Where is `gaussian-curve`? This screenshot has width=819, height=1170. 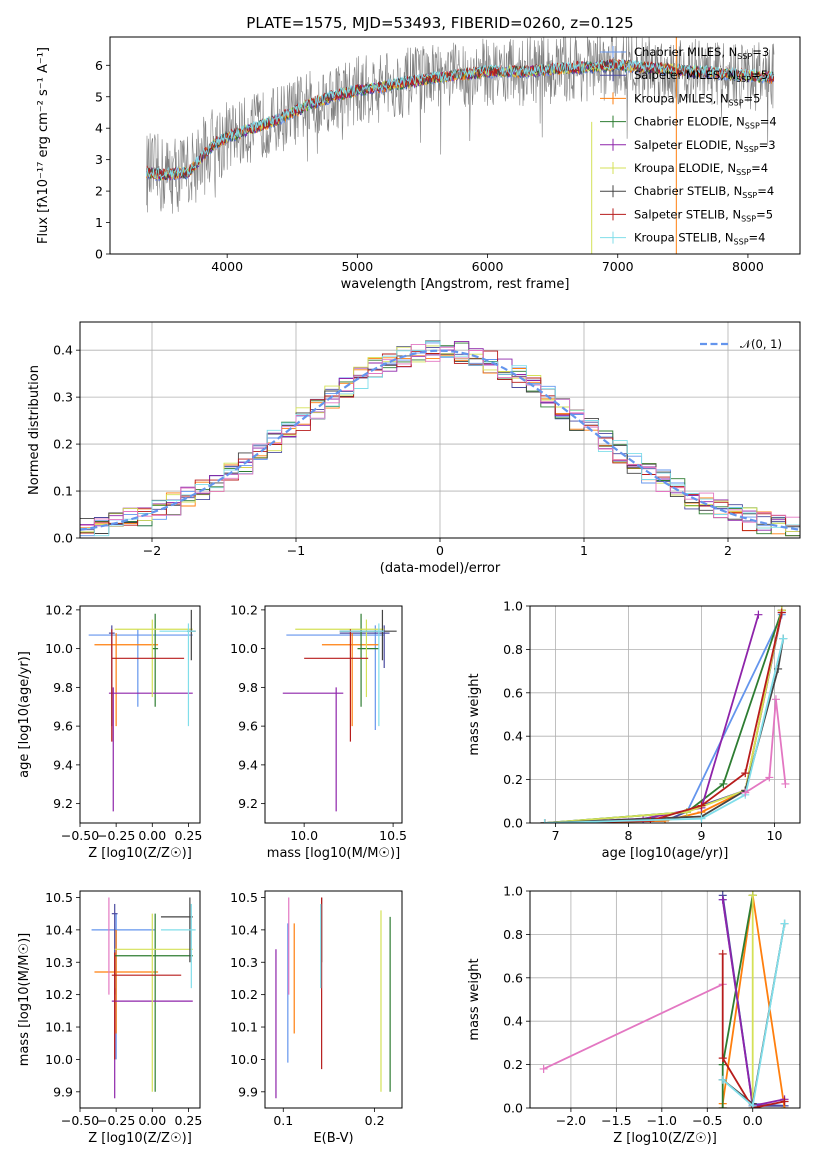 gaussian-curve is located at coordinates (440, 440).